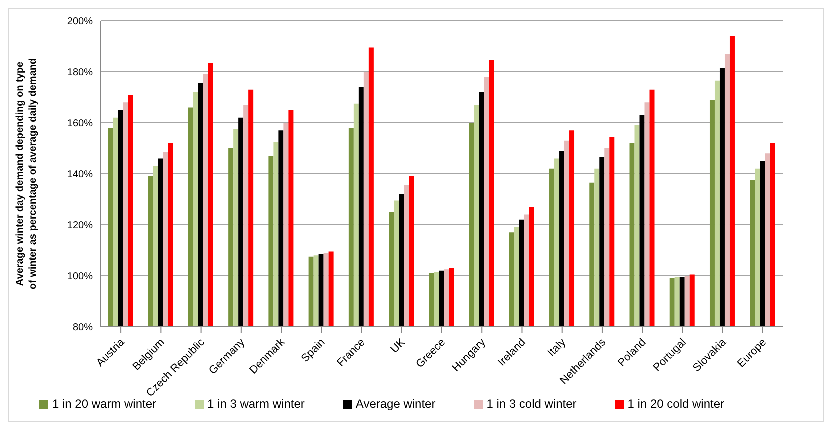 Image resolution: width=832 pixels, height=430 pixels. Describe the element at coordinates (104, 404) in the screenshot. I see `legend-label: 1 in 20 warm winter` at that location.